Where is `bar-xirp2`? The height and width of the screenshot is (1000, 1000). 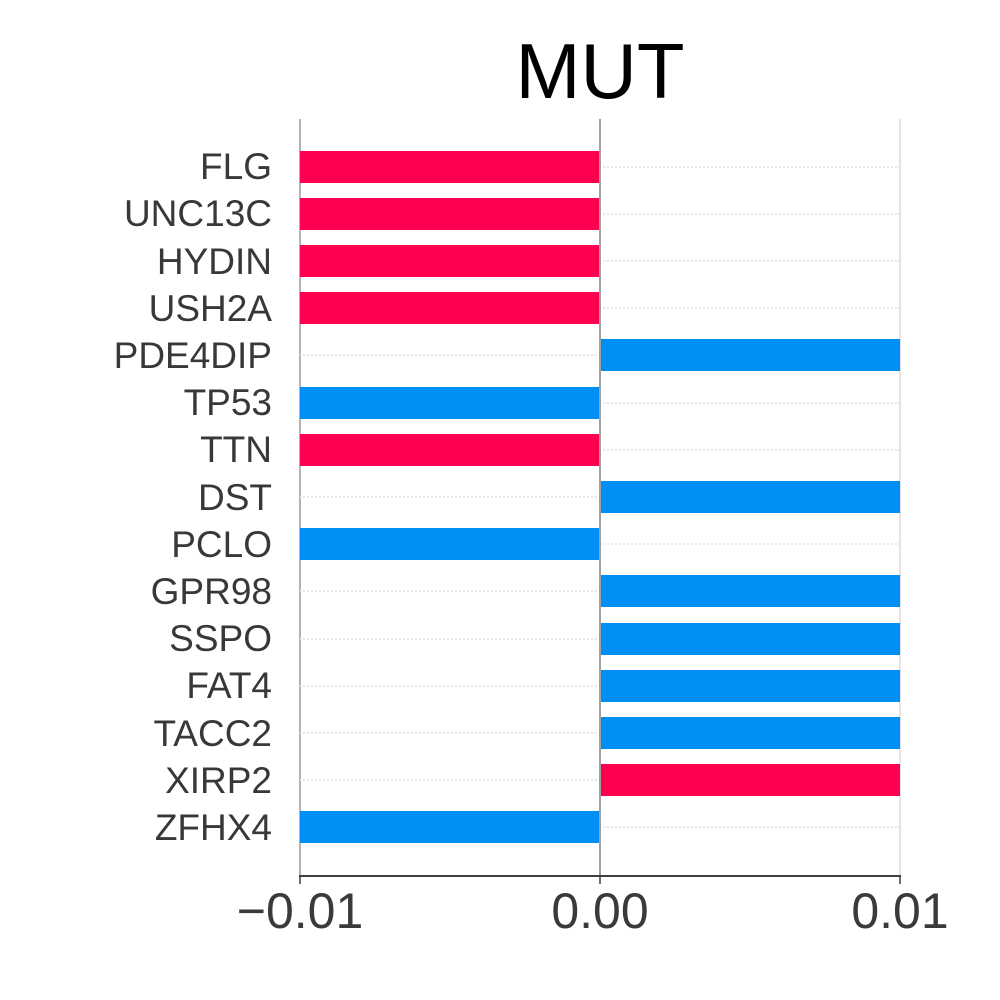
bar-xirp2 is located at coordinates (750, 780).